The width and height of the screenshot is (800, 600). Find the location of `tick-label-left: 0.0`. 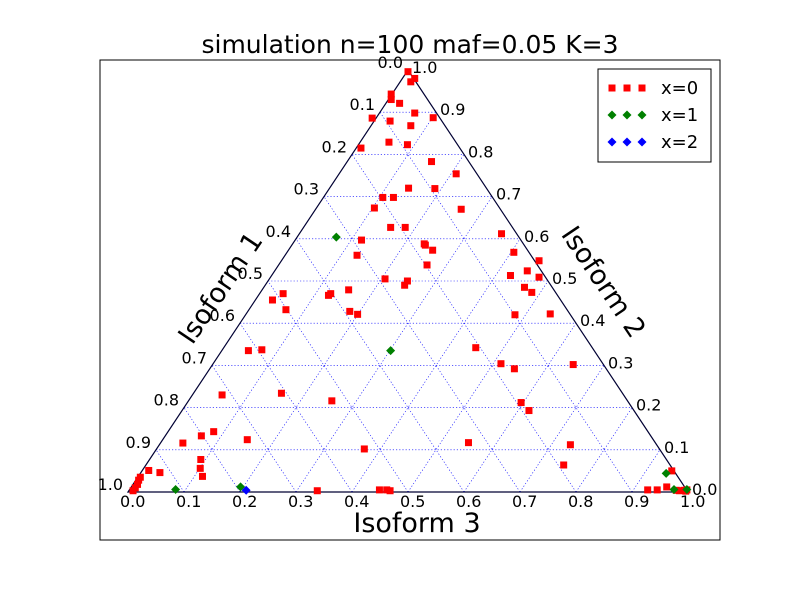

tick-label-left: 0.0 is located at coordinates (390, 62).